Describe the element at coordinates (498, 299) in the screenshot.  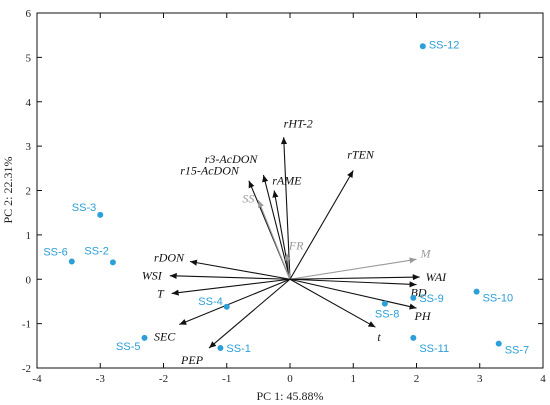
I see `point-label-ss-10: SS-10` at that location.